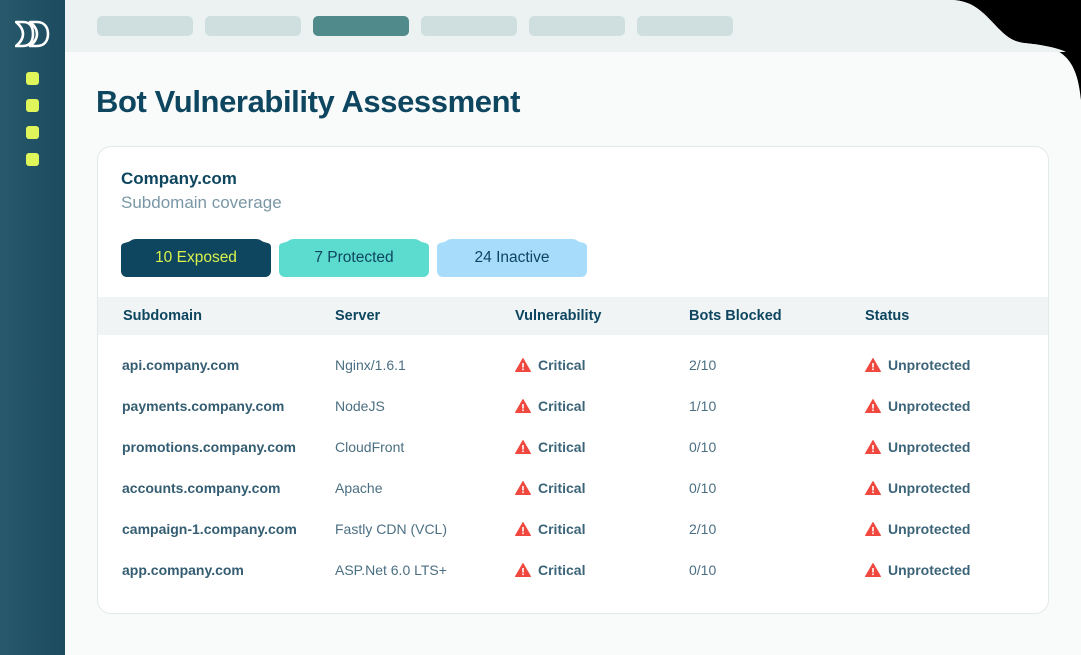  Describe the element at coordinates (703, 405) in the screenshot. I see `bots-blocked-cell: 1/10` at that location.